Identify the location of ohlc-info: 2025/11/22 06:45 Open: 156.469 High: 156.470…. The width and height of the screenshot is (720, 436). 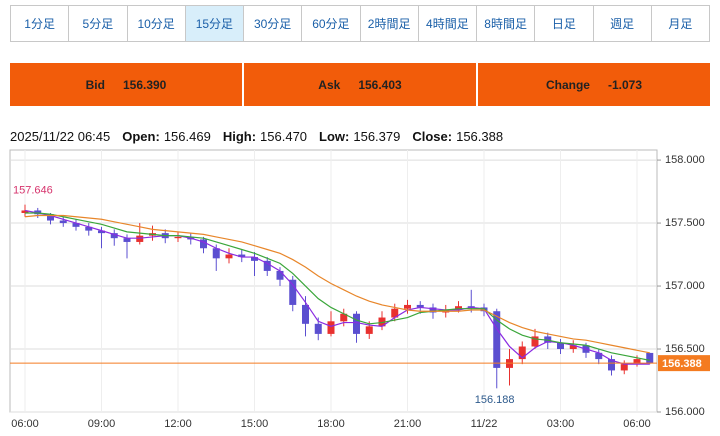
(256, 136).